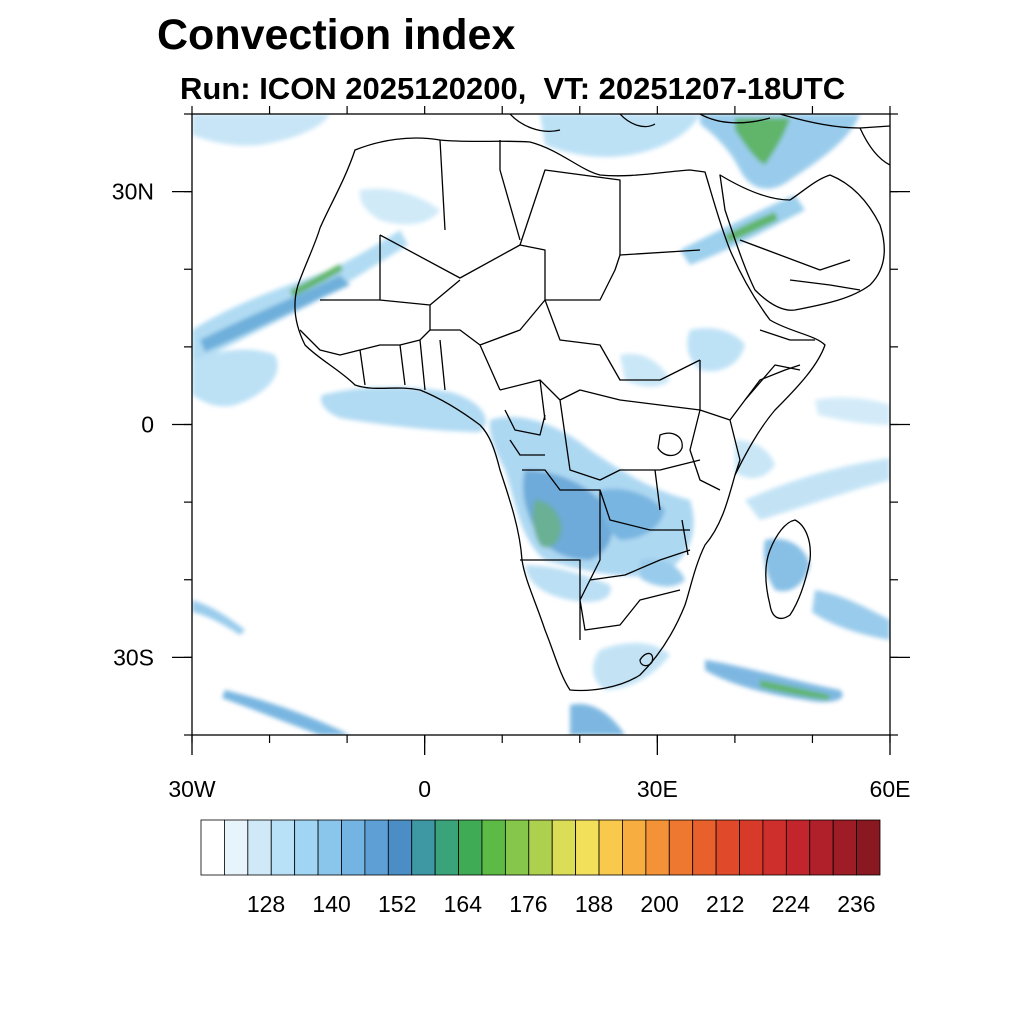 The height and width of the screenshot is (1024, 1024). I want to click on shade-angola-green, so click(547, 524).